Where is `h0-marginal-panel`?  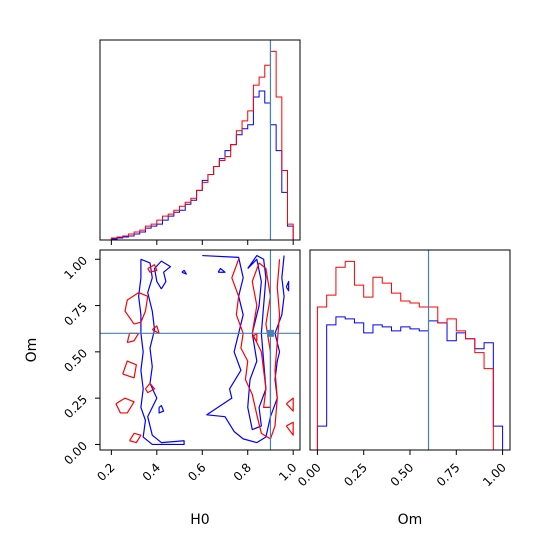 h0-marginal-panel is located at coordinates (200, 142).